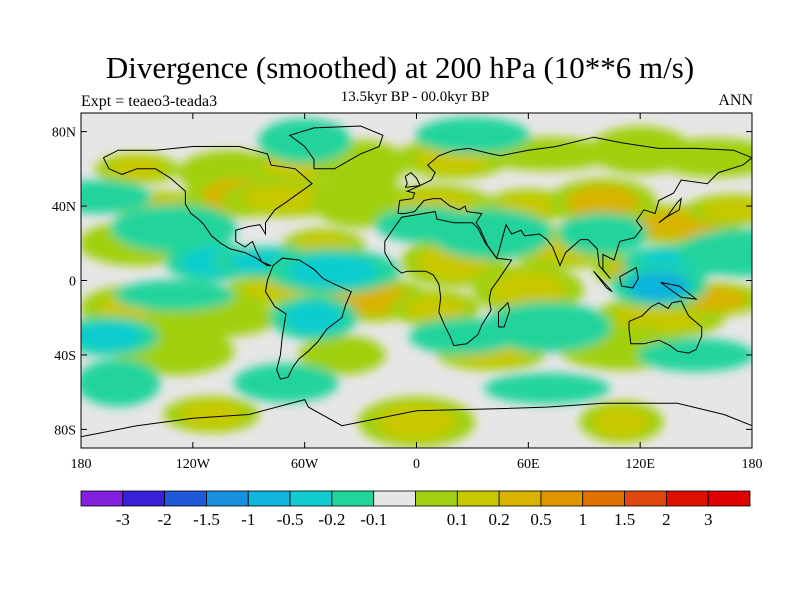 The width and height of the screenshot is (800, 600). I want to click on lat-tick-label: 80N, so click(64, 133).